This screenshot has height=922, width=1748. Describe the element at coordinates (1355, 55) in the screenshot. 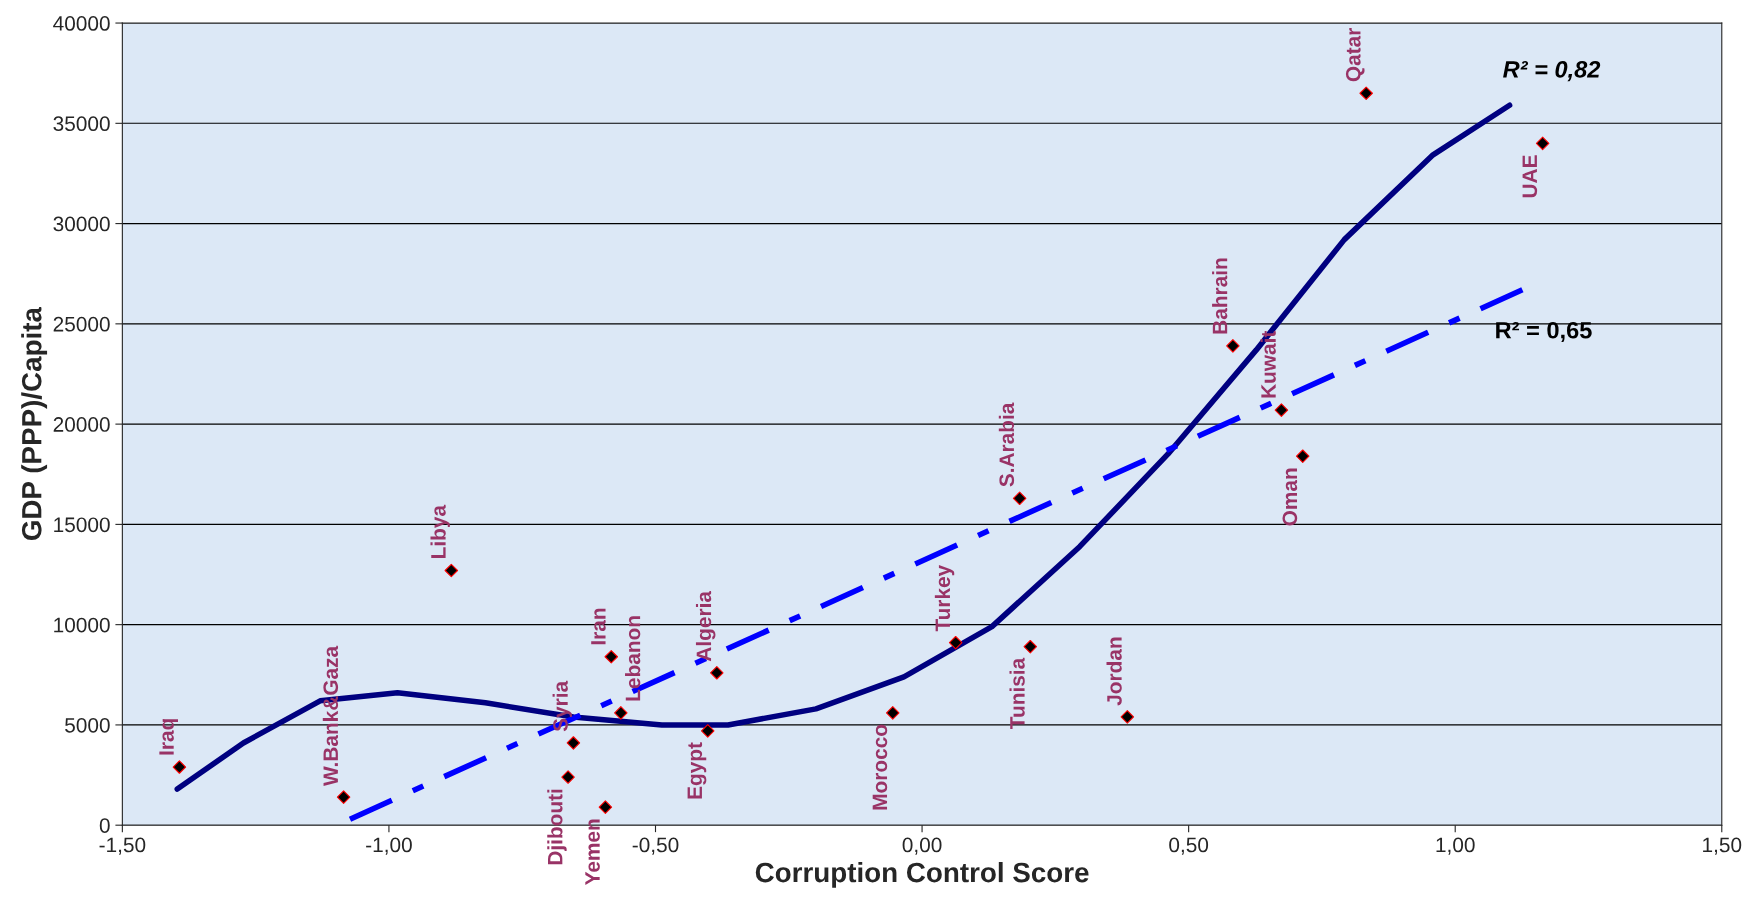

I see `annotation: Qatar` at that location.